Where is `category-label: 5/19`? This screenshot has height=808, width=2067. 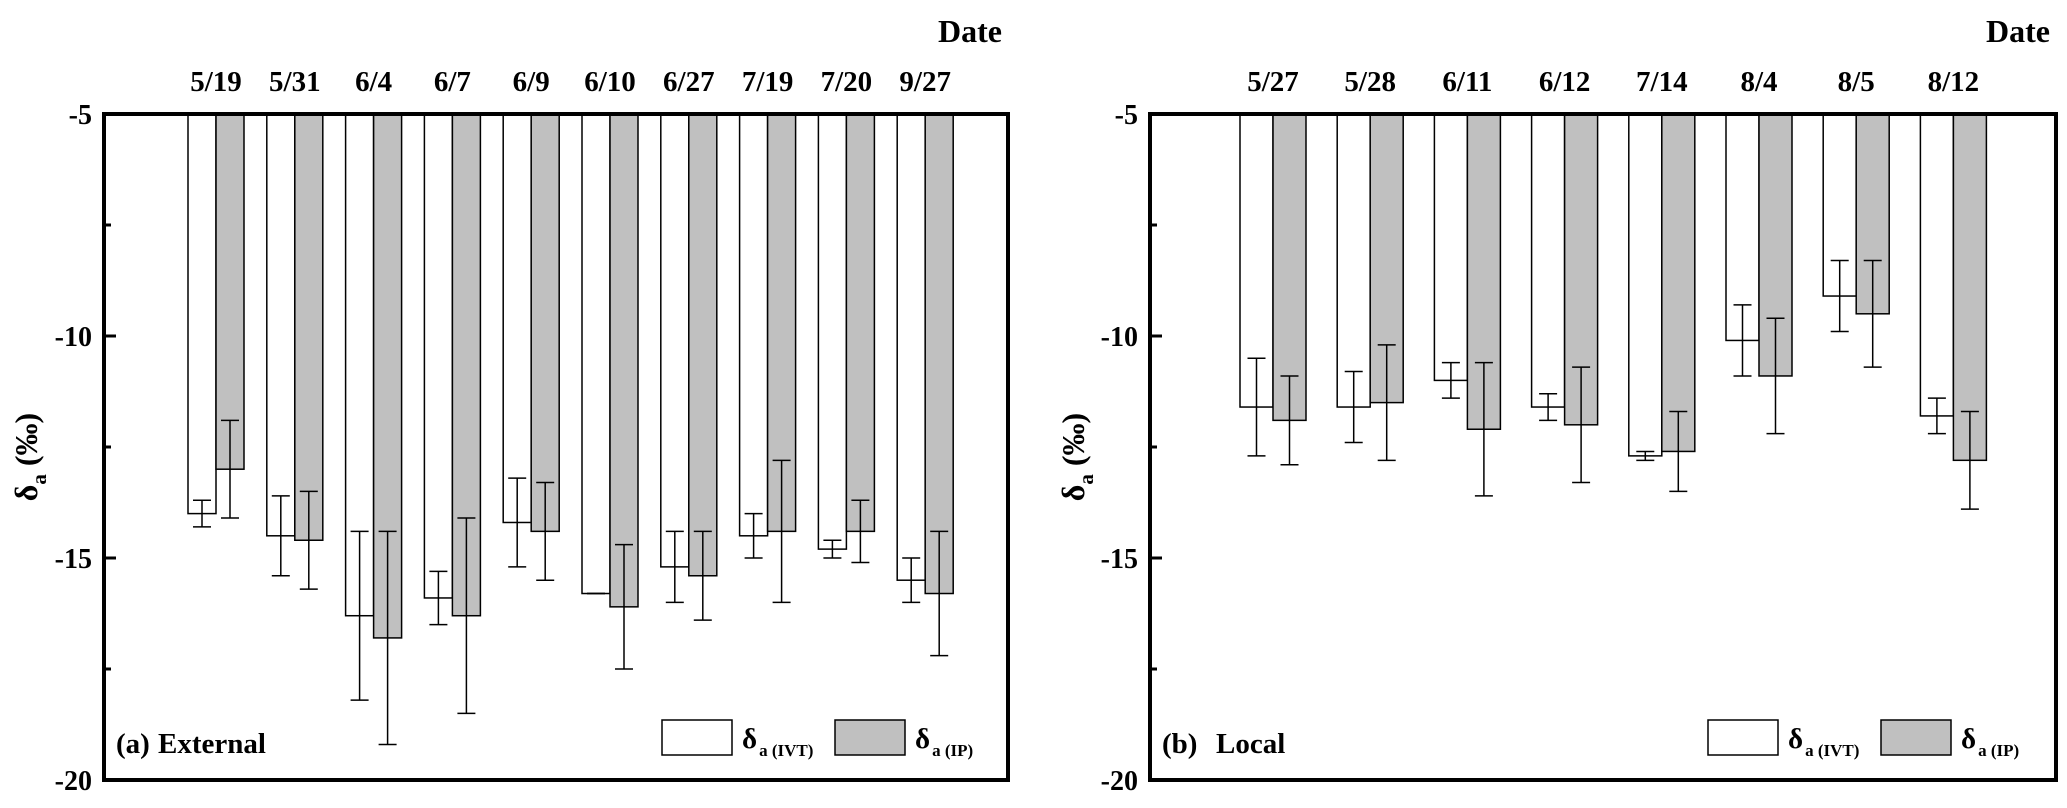 category-label: 5/19 is located at coordinates (216, 82).